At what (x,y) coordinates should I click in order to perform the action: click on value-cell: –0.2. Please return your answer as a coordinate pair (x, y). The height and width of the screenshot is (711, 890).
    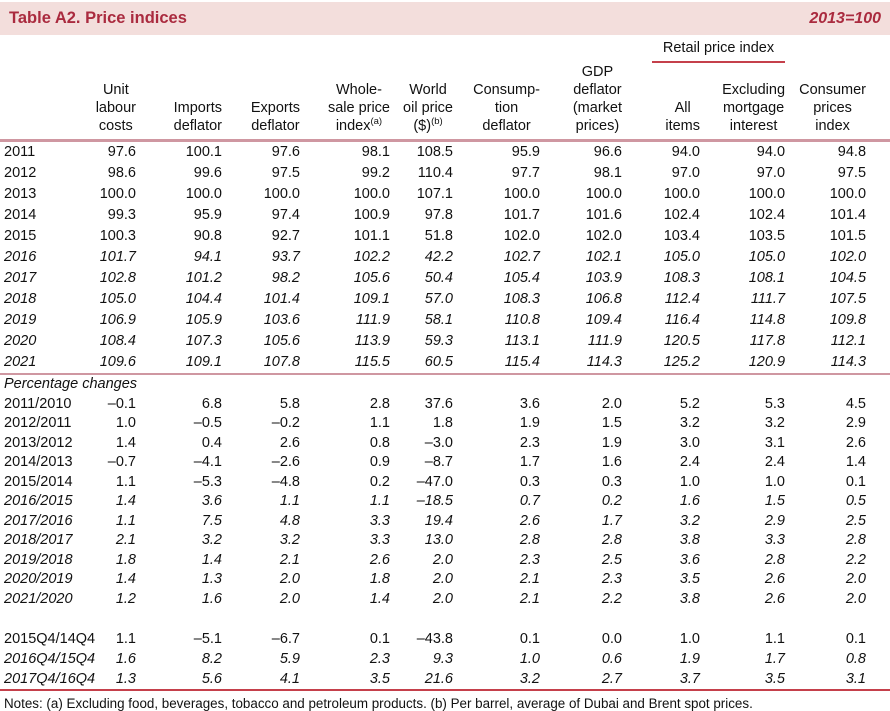
    Looking at the image, I should click on (285, 423).